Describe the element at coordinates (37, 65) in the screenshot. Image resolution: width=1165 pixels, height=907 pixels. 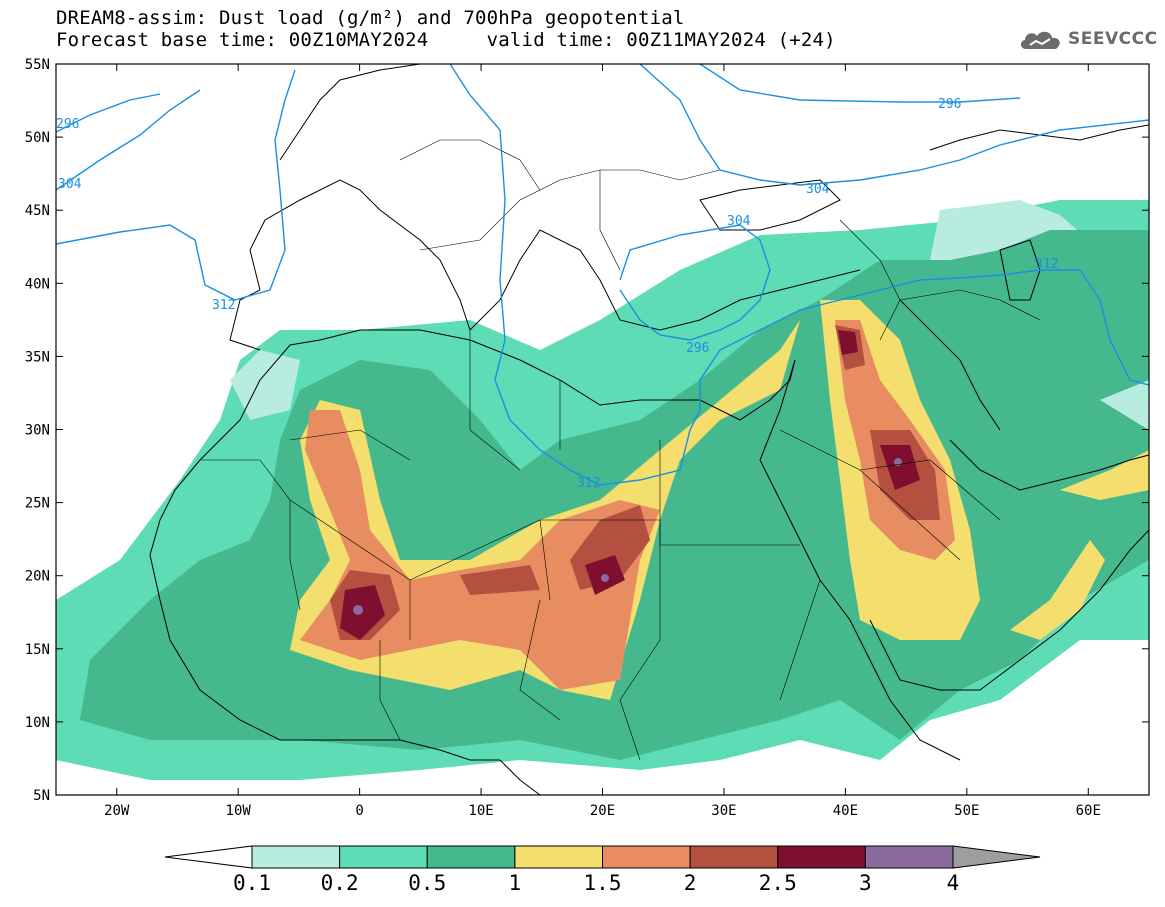
I see `lat-tick-label: 55N` at that location.